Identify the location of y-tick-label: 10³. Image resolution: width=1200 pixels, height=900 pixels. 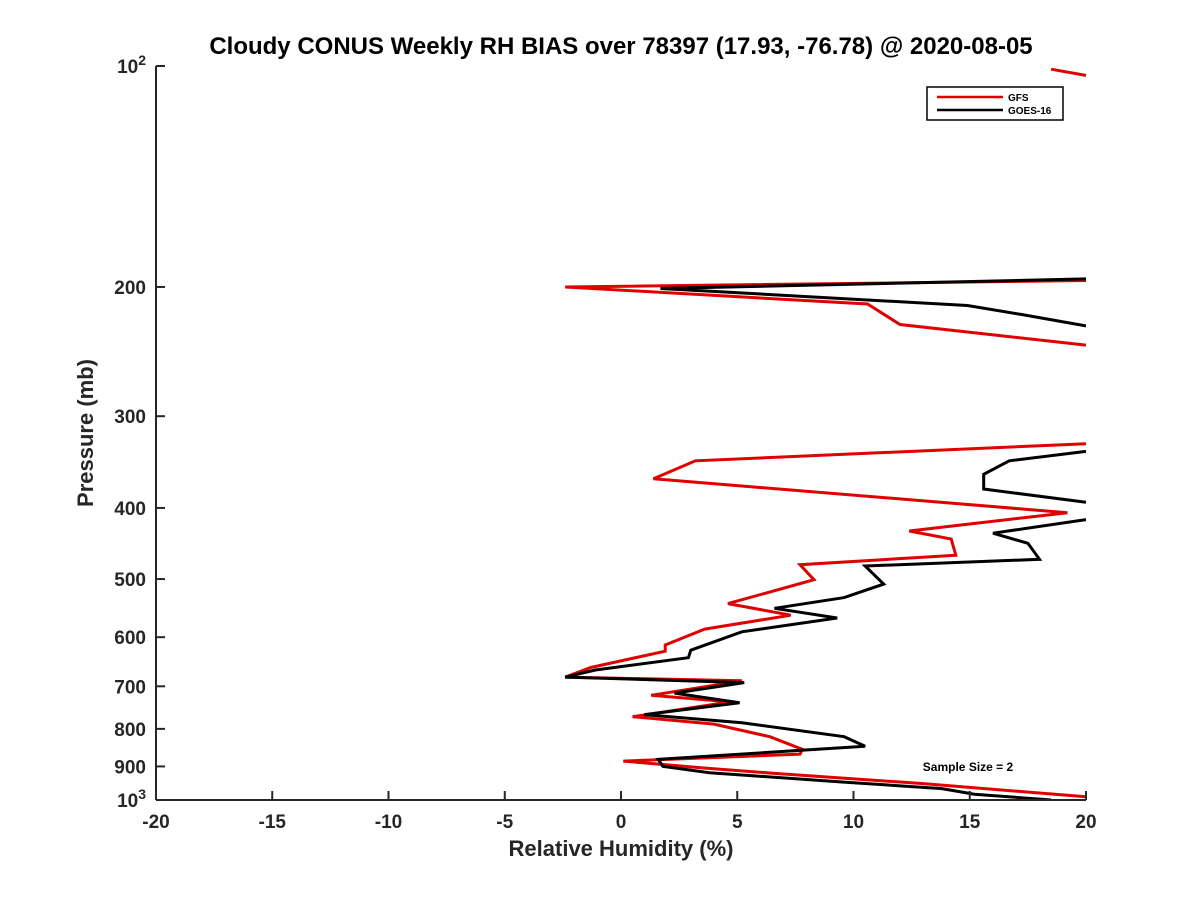
(131, 799).